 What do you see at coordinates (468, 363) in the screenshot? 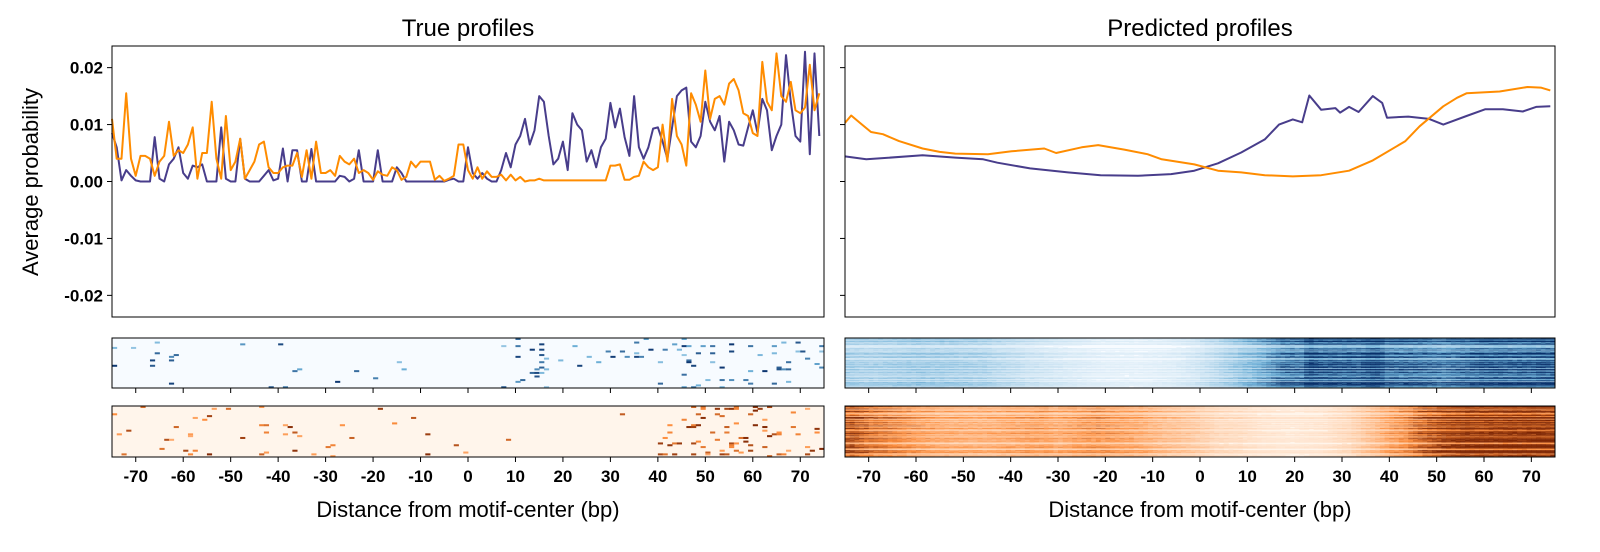
I see `heatmap-background` at bounding box center [468, 363].